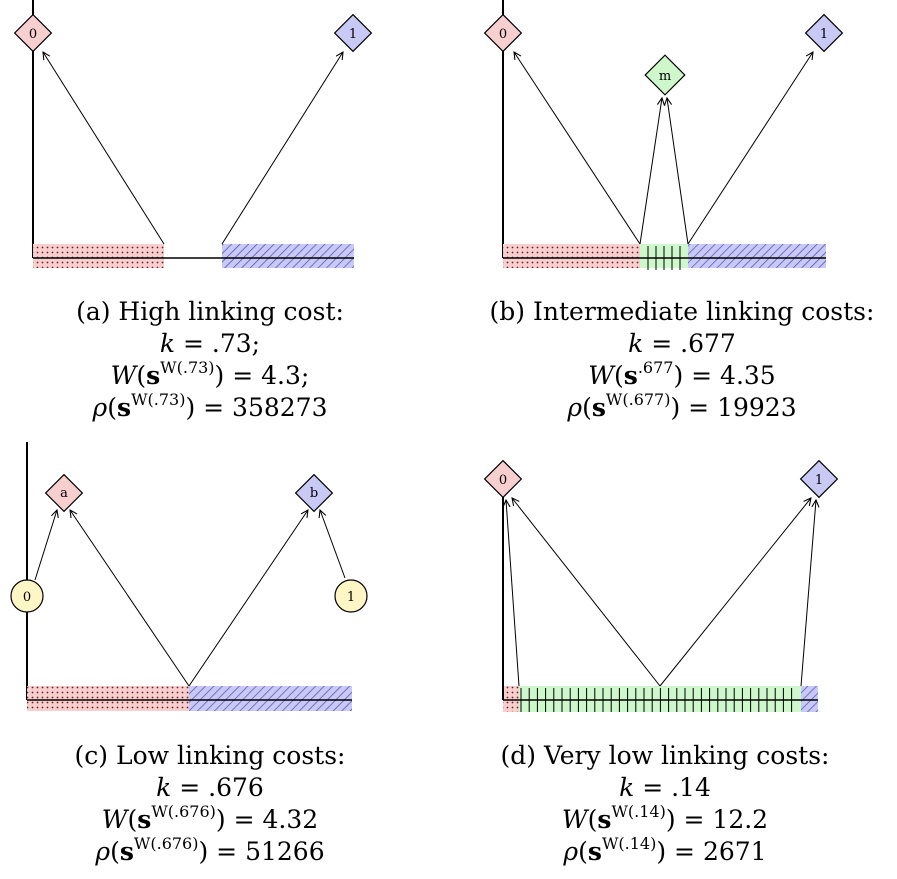 Image resolution: width=897 pixels, height=879 pixels. I want to click on panel-c-node-1-label: 1, so click(351, 597).